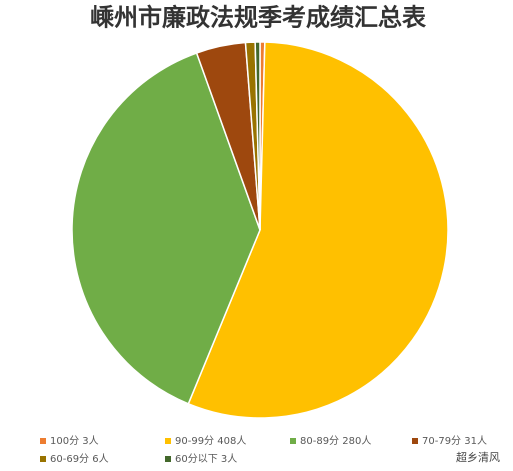 This screenshot has width=513, height=471. Describe the element at coordinates (335, 441) in the screenshot. I see `legend-label: 80-89分 280人` at that location.